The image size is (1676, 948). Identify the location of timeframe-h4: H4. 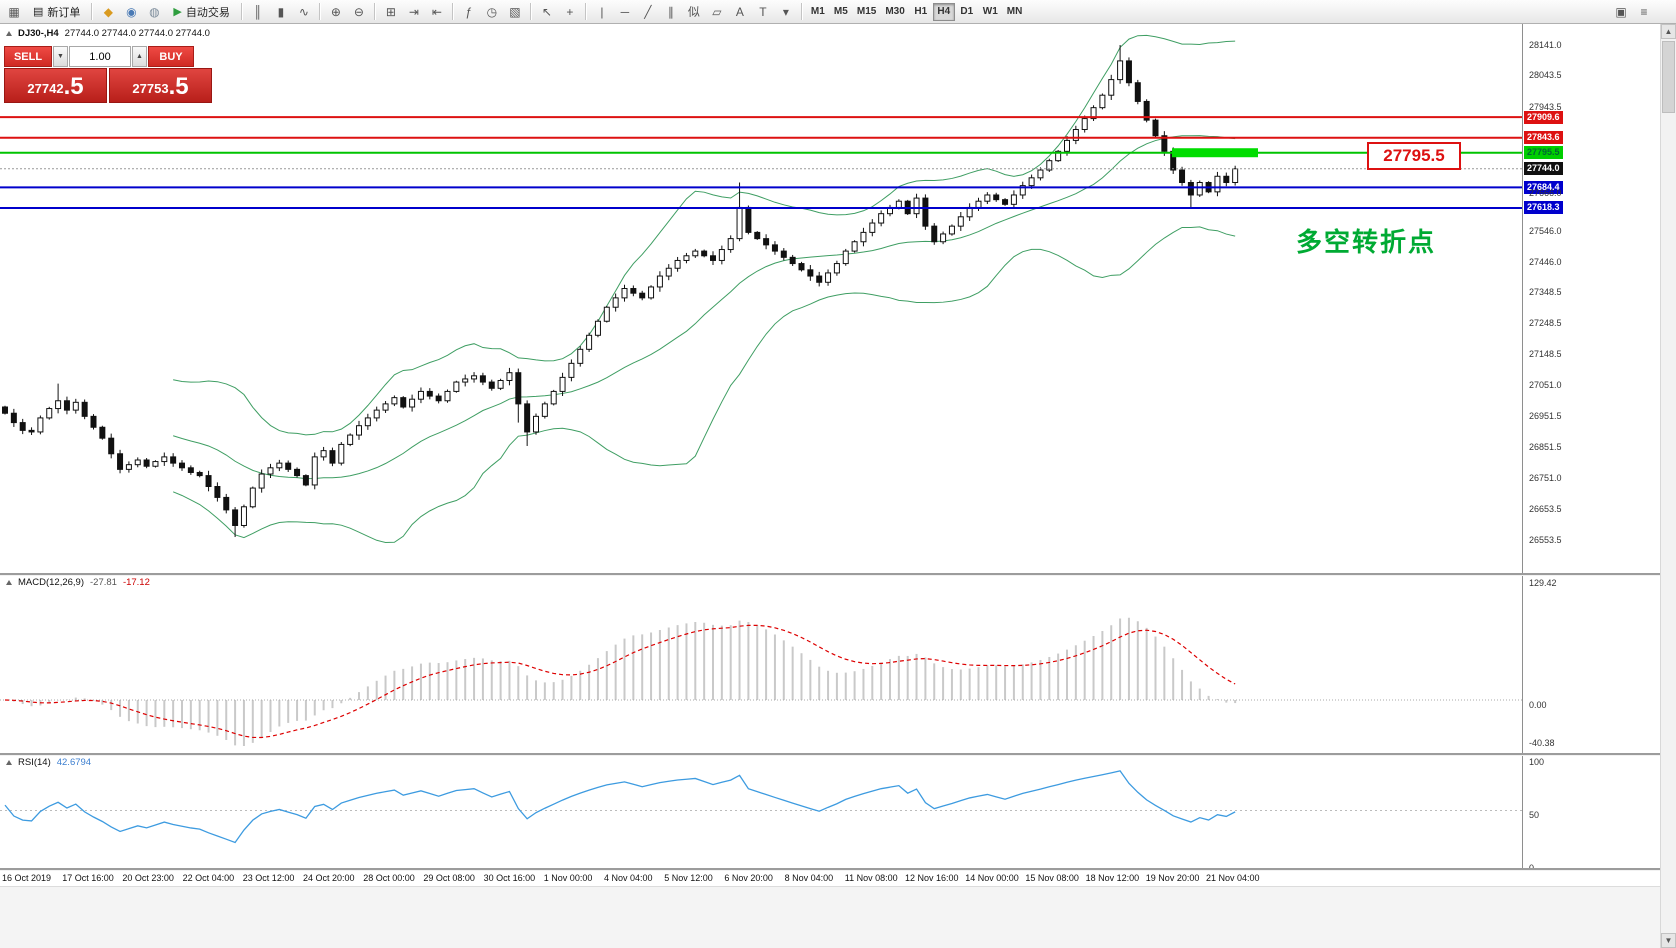
(943, 11).